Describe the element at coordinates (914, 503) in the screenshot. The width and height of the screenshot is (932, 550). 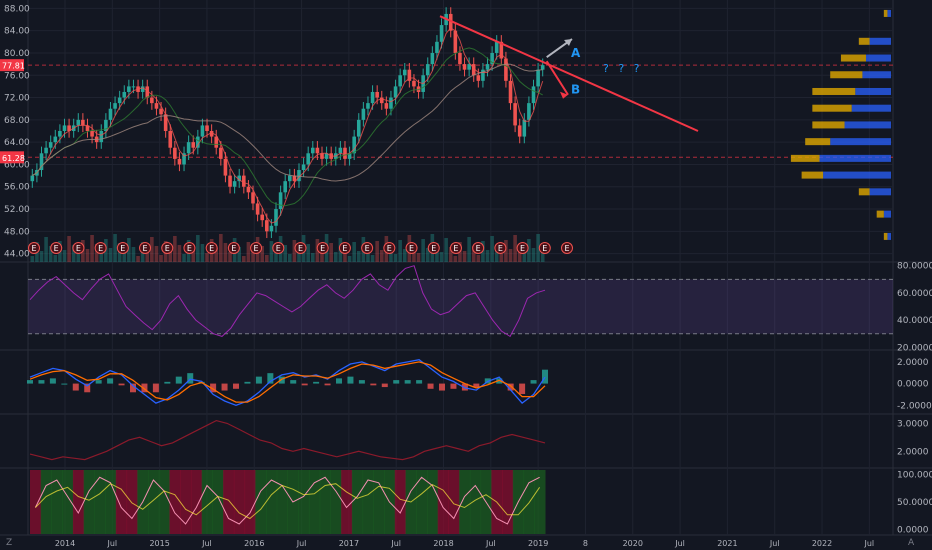
I see `stoch-tick-label-1: 50.0000` at that location.